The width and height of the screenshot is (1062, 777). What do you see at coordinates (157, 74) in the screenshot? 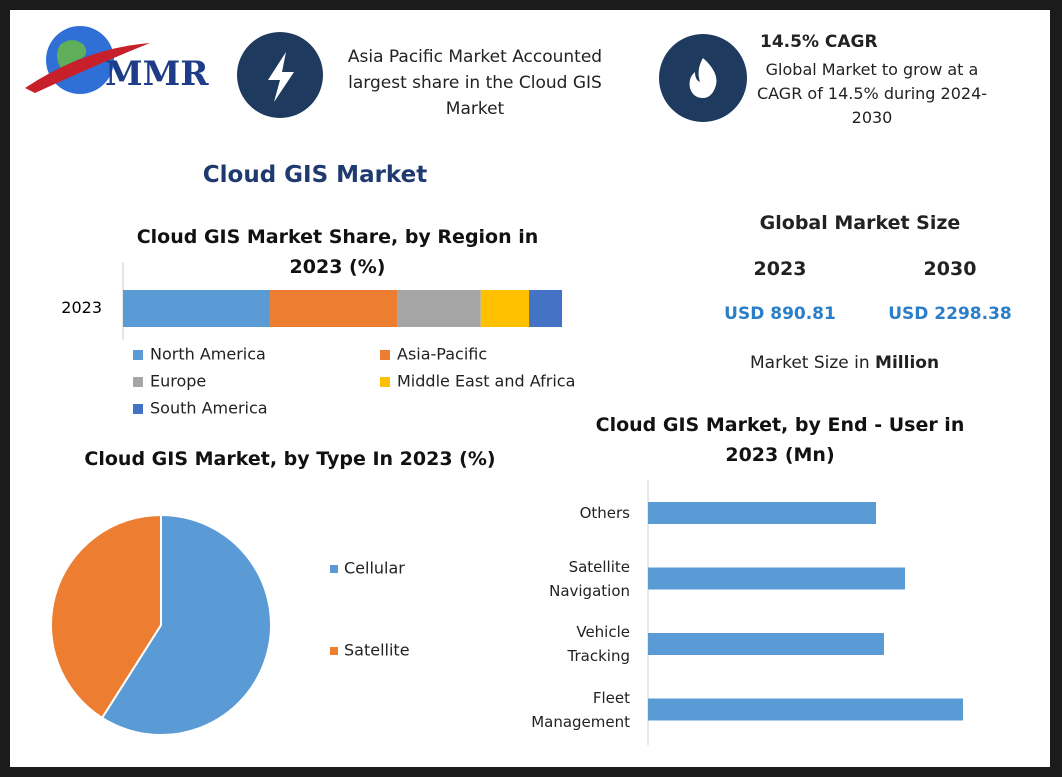
I see `logo-text: MMR` at bounding box center [157, 74].